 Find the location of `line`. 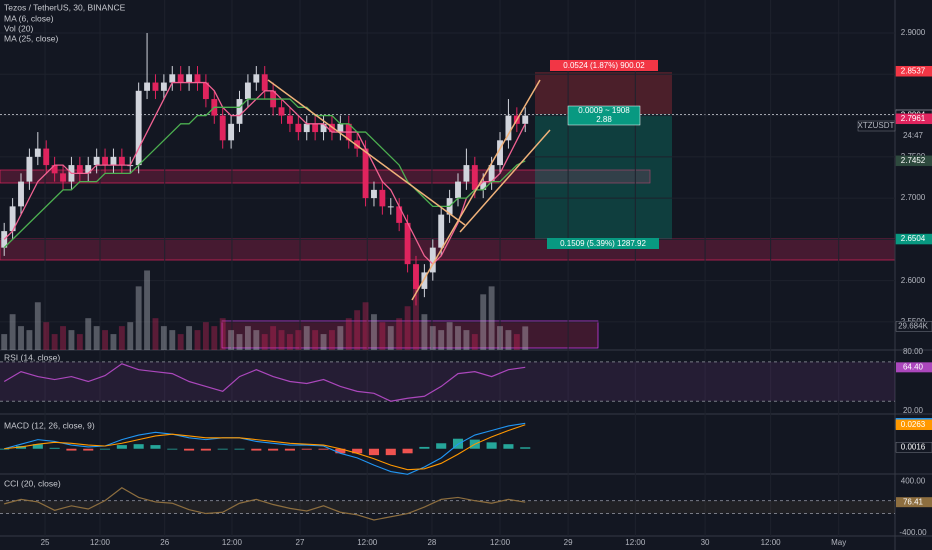

line is located at coordinates (265, 504).